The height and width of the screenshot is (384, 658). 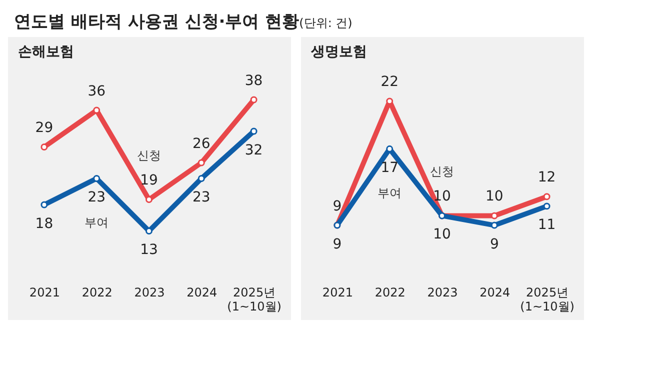 What do you see at coordinates (149, 180) in the screenshot?
I see `data-label: 19` at bounding box center [149, 180].